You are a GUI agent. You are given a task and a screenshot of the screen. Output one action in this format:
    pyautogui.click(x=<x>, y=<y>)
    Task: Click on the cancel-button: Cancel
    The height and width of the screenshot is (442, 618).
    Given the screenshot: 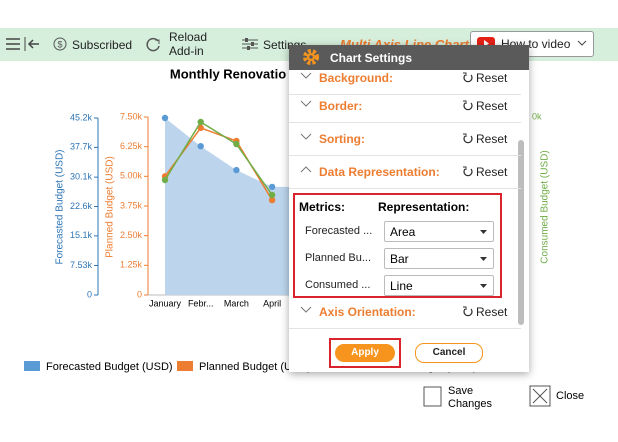 What is the action you would take?
    pyautogui.click(x=449, y=353)
    